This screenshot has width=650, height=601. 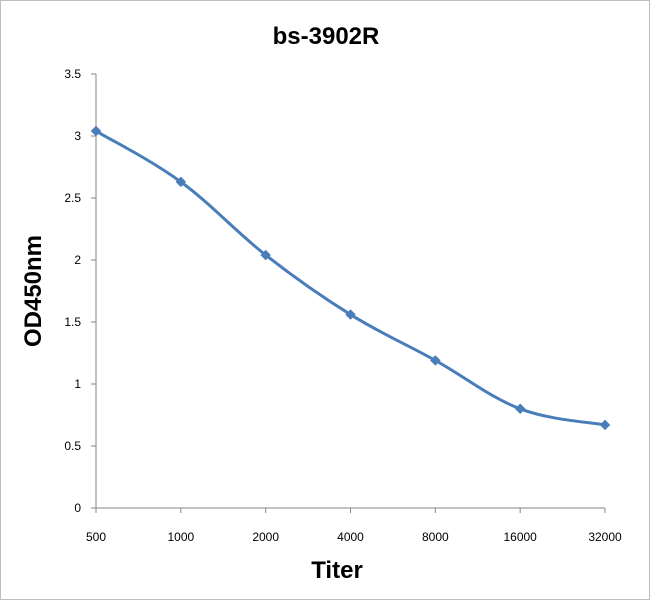 What do you see at coordinates (180, 537) in the screenshot?
I see `x-tick-label: 1000` at bounding box center [180, 537].